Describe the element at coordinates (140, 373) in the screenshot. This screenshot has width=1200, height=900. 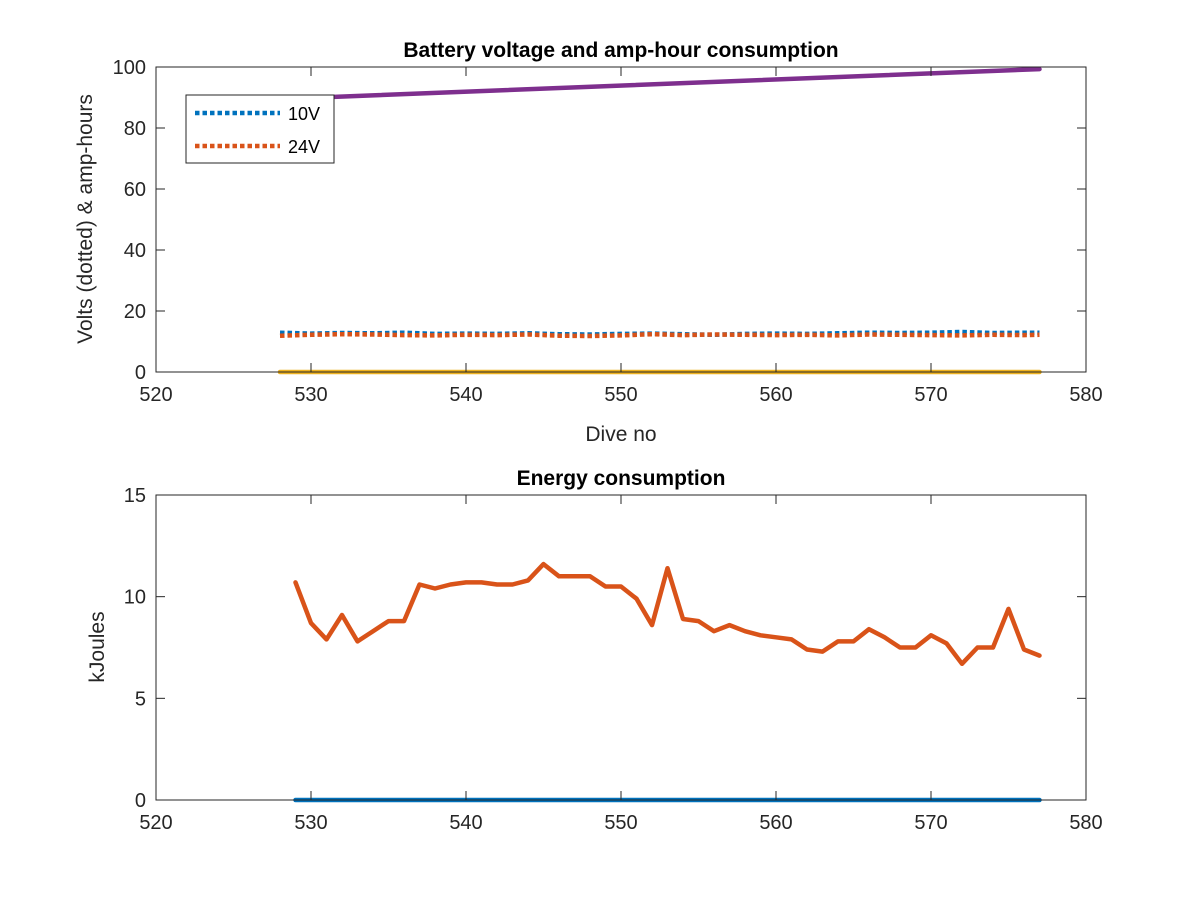
I see `battery-y-tick-label: 0` at that location.